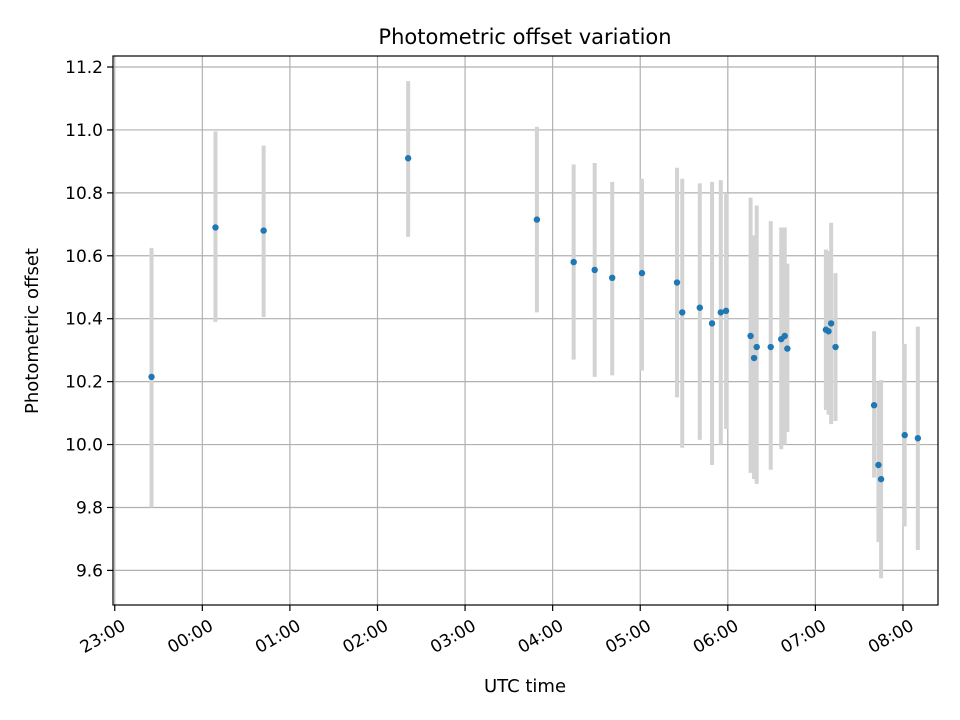  Describe the element at coordinates (89, 508) in the screenshot. I see `y-tick-label: 9.8` at that location.